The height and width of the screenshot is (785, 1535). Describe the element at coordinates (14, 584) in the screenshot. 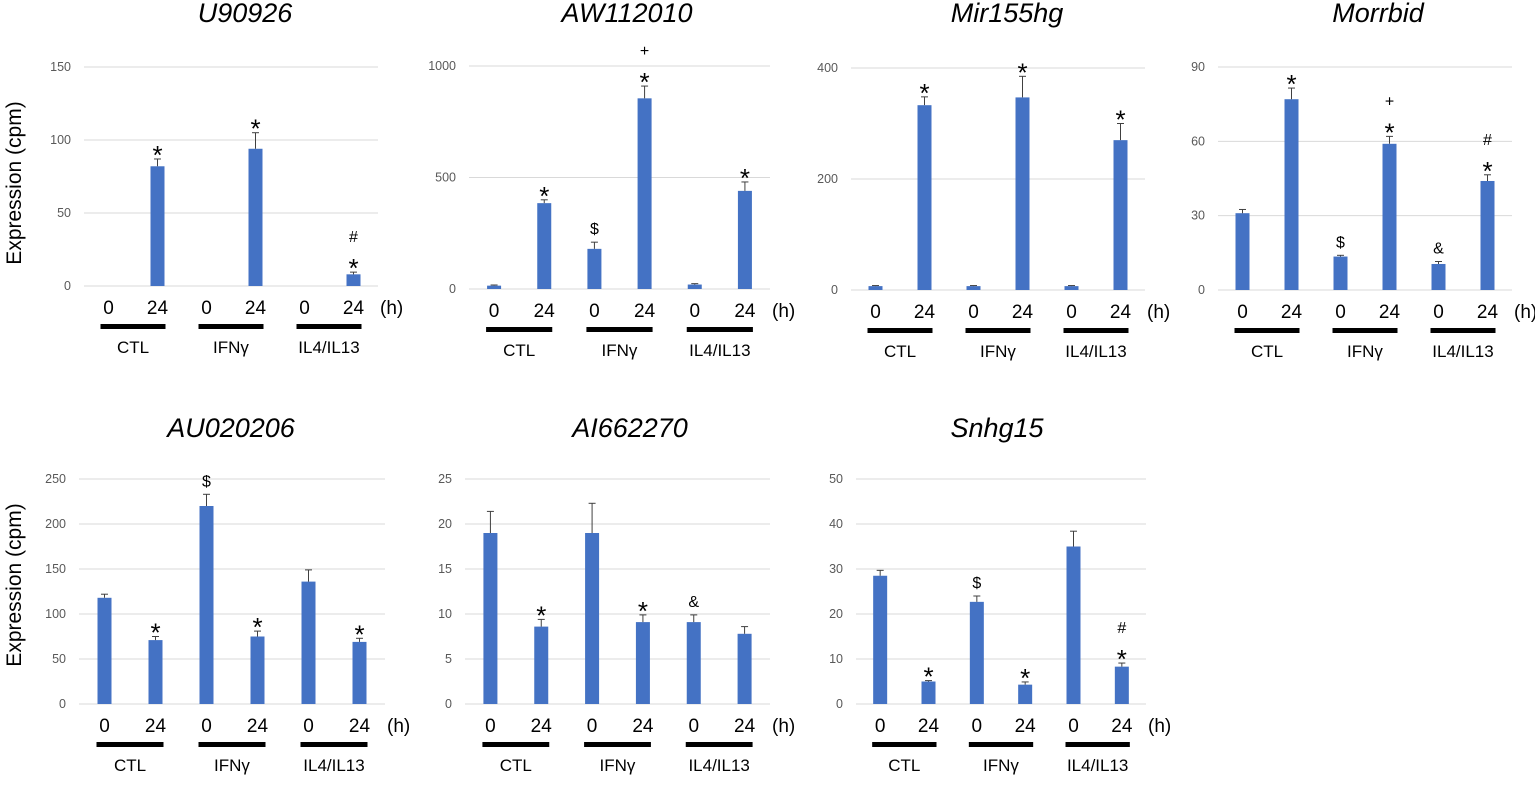

I see `y-axis-label-bottom: Expression (cpm)` at that location.